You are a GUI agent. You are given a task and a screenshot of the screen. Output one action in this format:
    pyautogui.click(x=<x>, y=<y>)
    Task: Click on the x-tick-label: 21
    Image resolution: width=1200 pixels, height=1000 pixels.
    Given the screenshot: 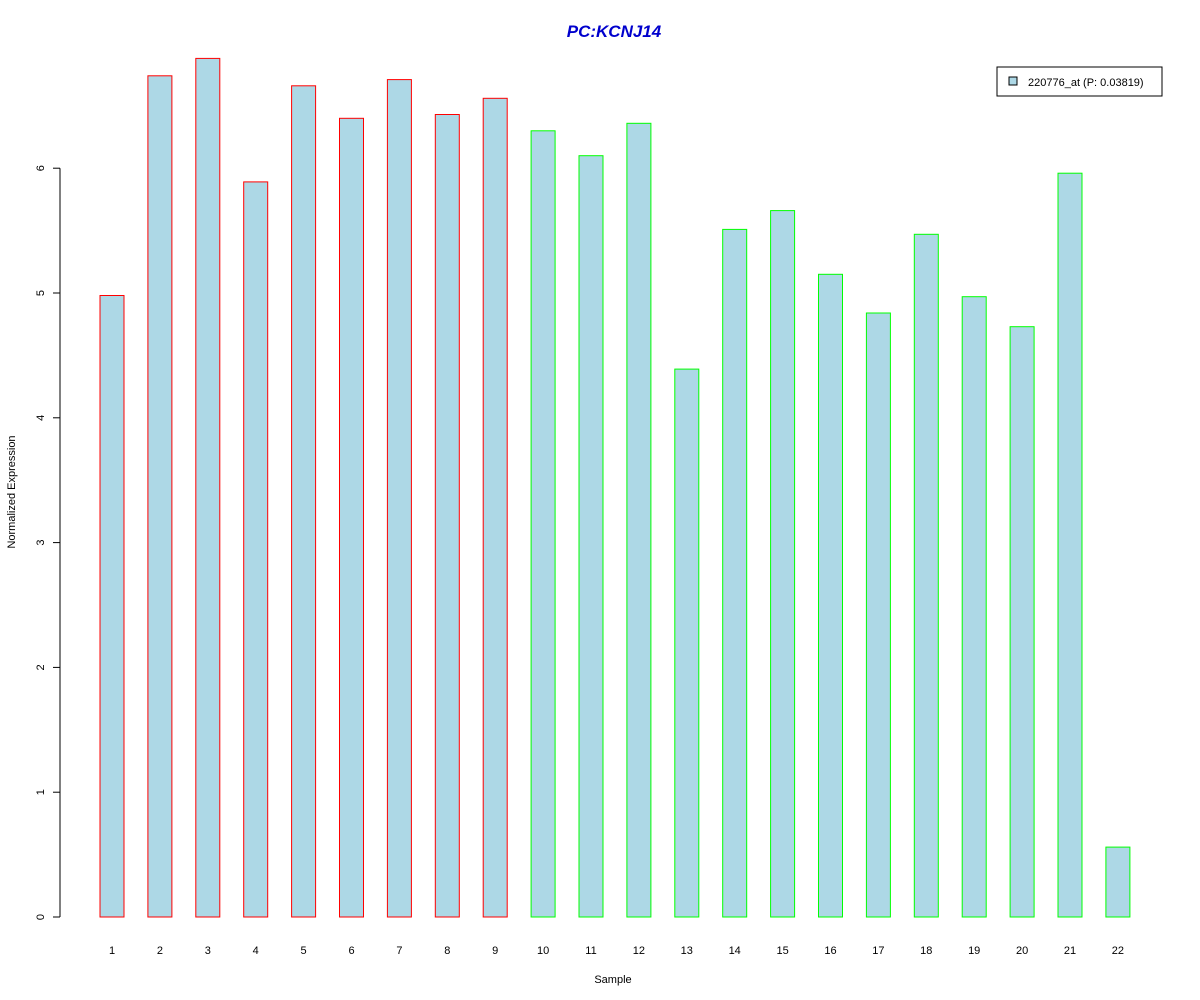 What is the action you would take?
    pyautogui.click(x=1070, y=951)
    